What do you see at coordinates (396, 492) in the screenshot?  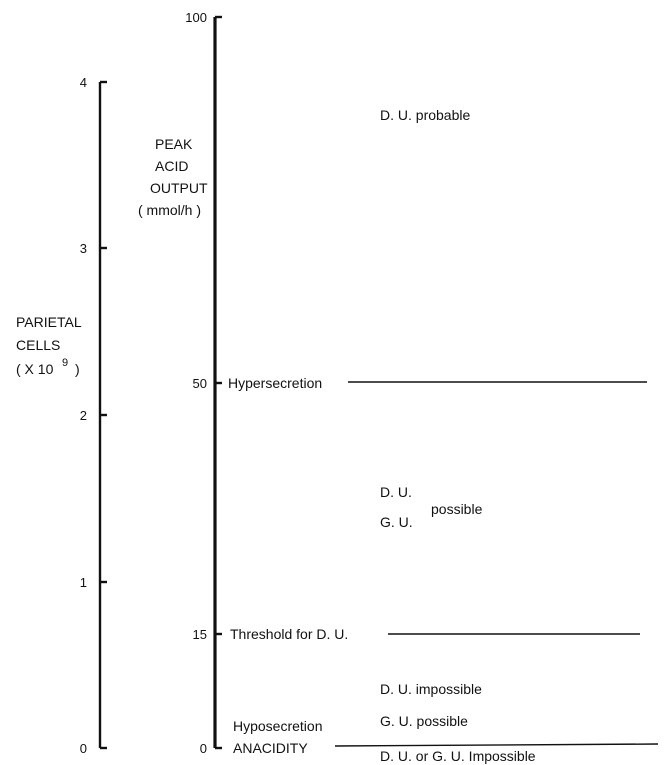 I see `du-label: D. U.` at bounding box center [396, 492].